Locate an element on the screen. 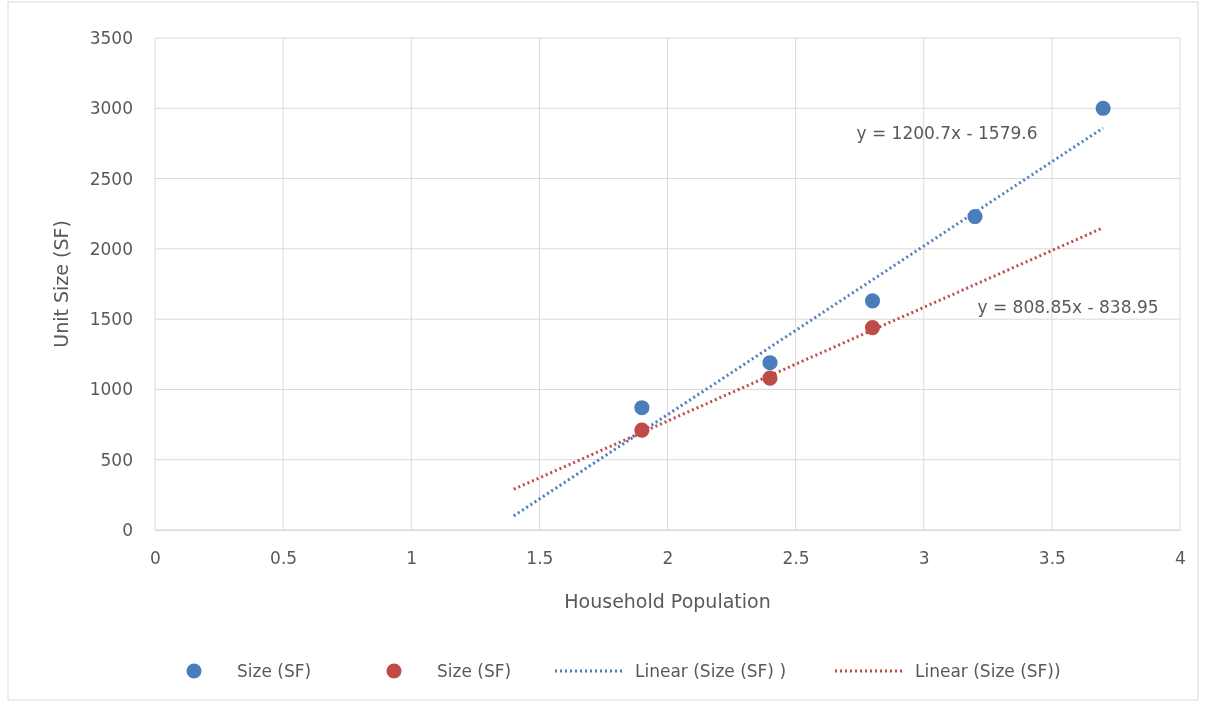 The height and width of the screenshot is (705, 1205). y-tick-label: 2500 is located at coordinates (111, 178).